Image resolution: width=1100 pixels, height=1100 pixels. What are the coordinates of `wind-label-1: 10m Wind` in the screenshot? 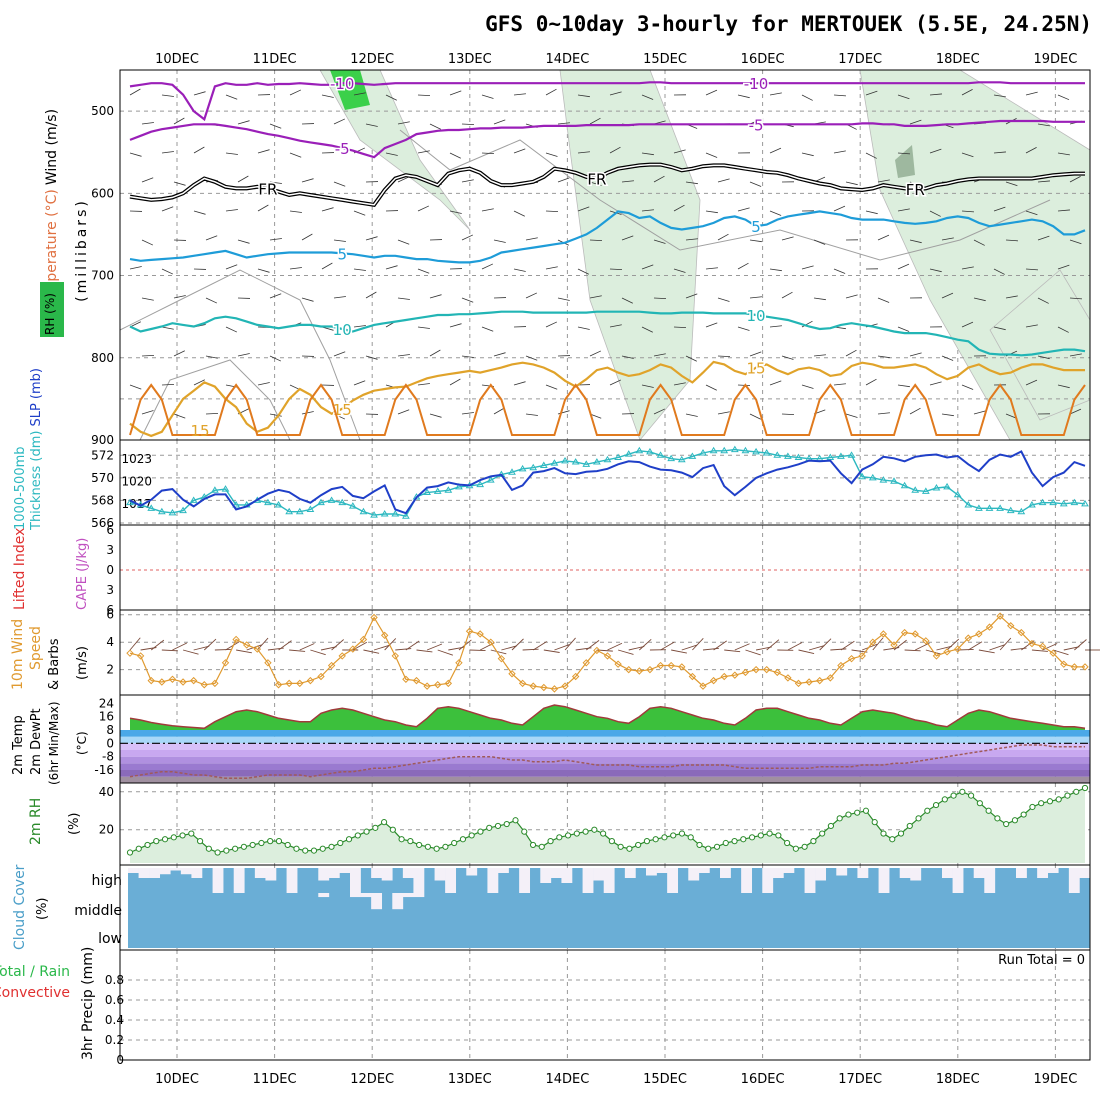 It's located at (18, 654).